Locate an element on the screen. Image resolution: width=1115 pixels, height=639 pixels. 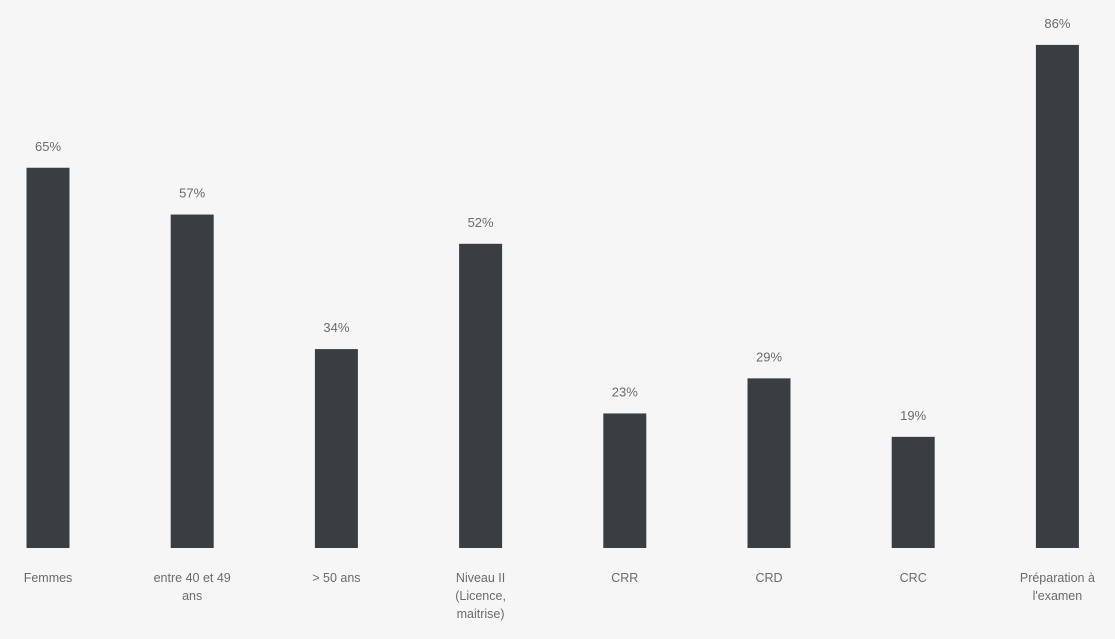
category-label-line: (Licence, is located at coordinates (480, 596).